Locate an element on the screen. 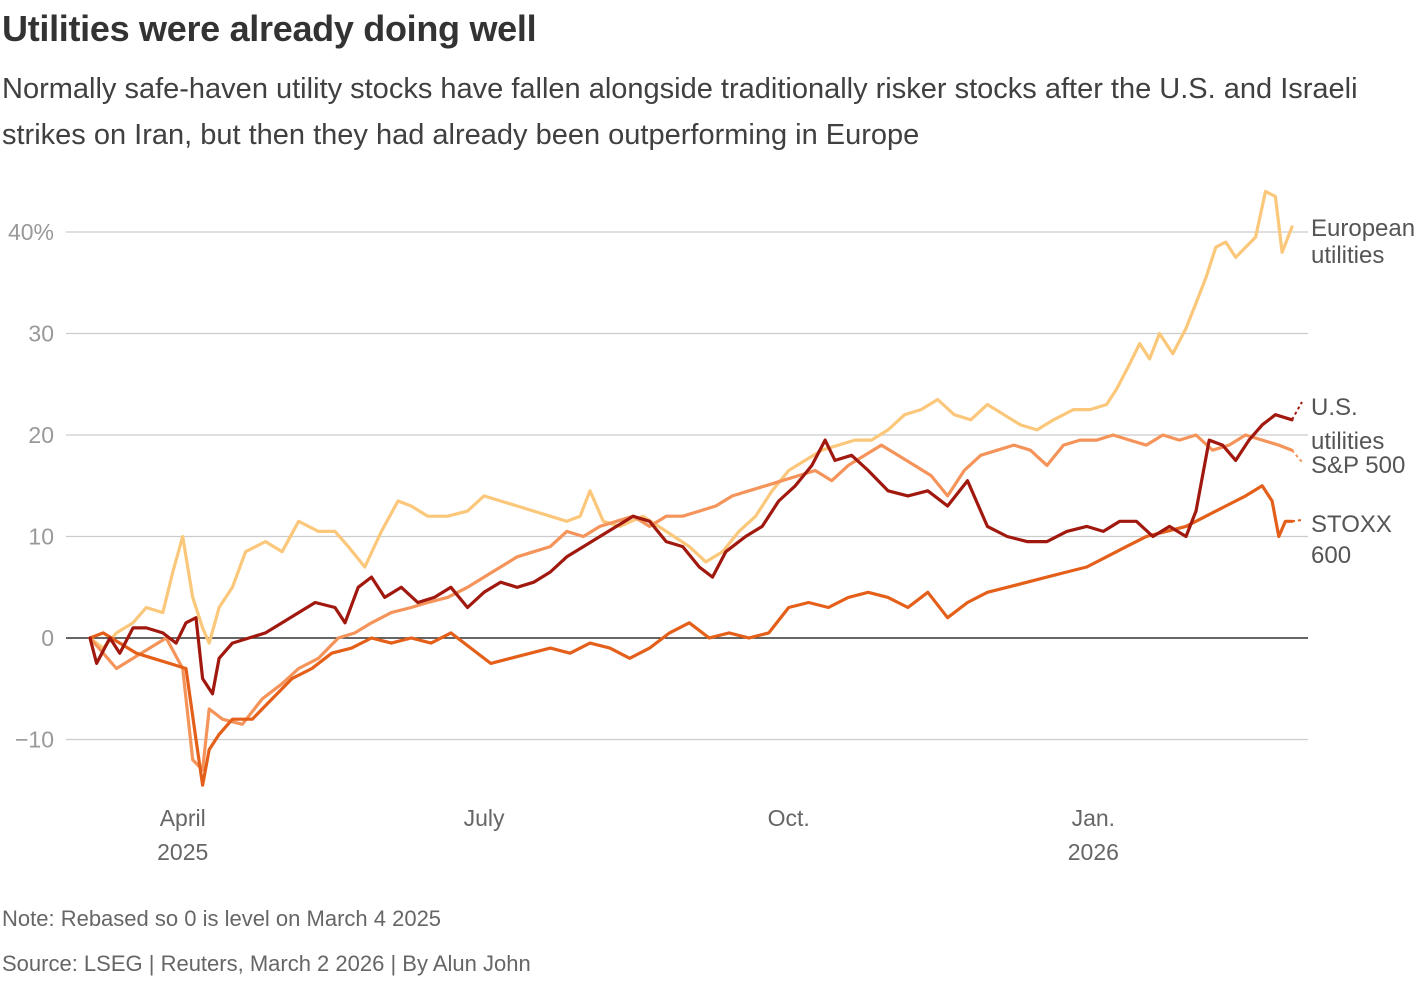  y-tick-label: 10 is located at coordinates (41, 537).